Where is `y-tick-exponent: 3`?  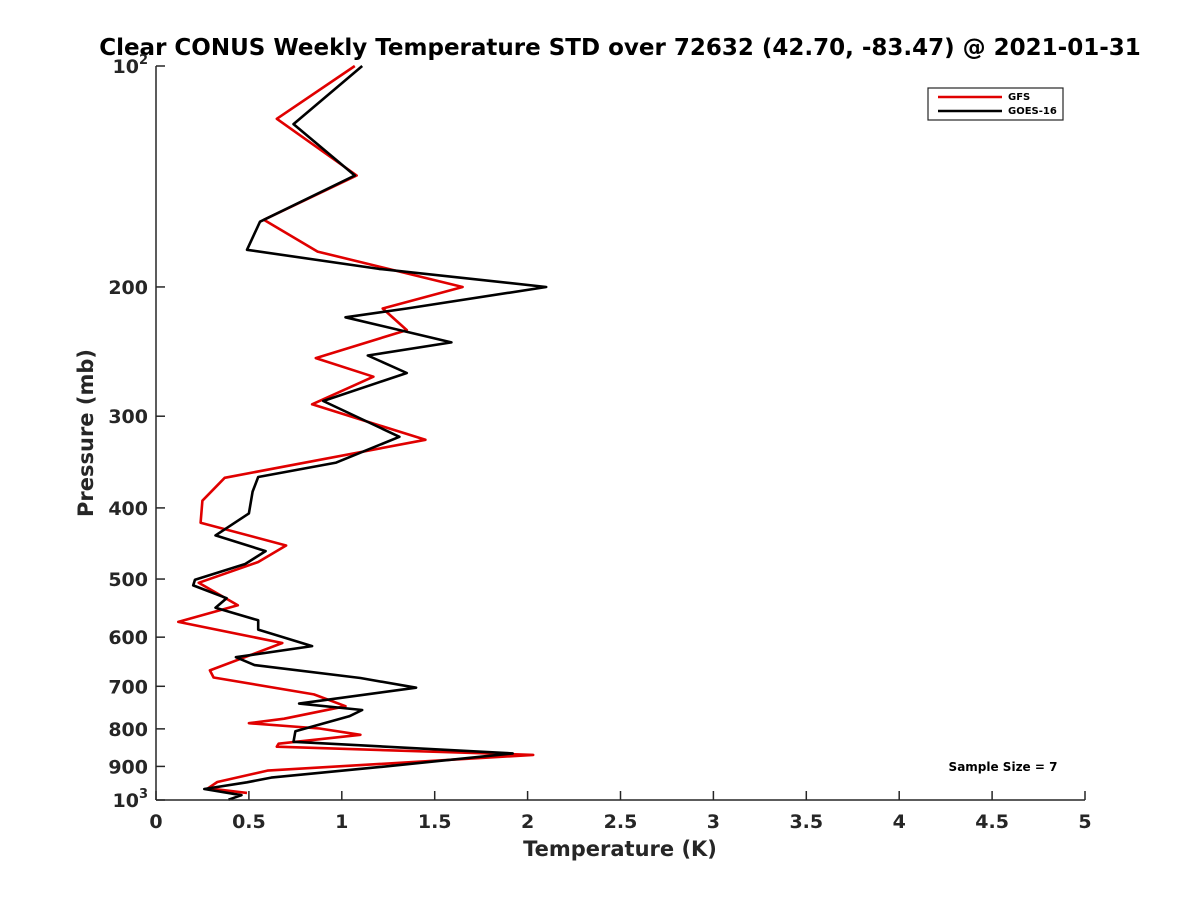
y-tick-exponent: 3 is located at coordinates (143, 794).